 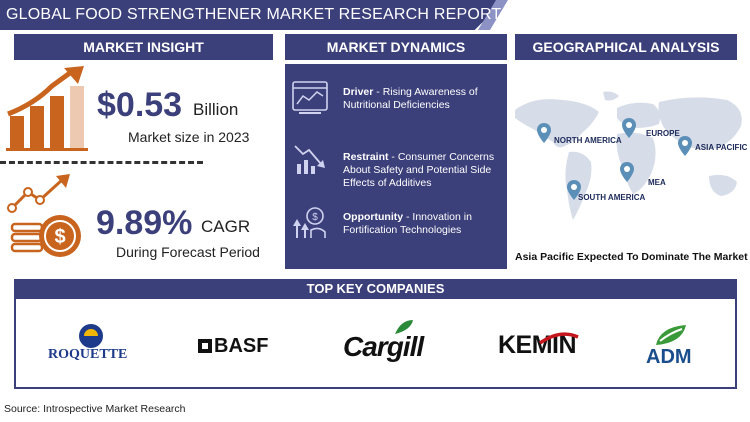 I want to click on kemin-swoosh-icon, so click(x=558, y=338).